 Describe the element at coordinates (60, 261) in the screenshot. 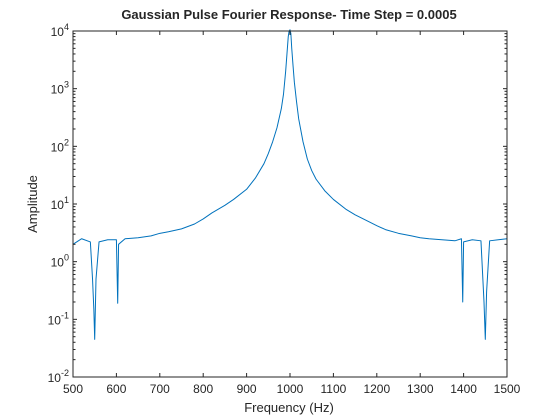

I see `y-tick-label: 10⁰` at that location.